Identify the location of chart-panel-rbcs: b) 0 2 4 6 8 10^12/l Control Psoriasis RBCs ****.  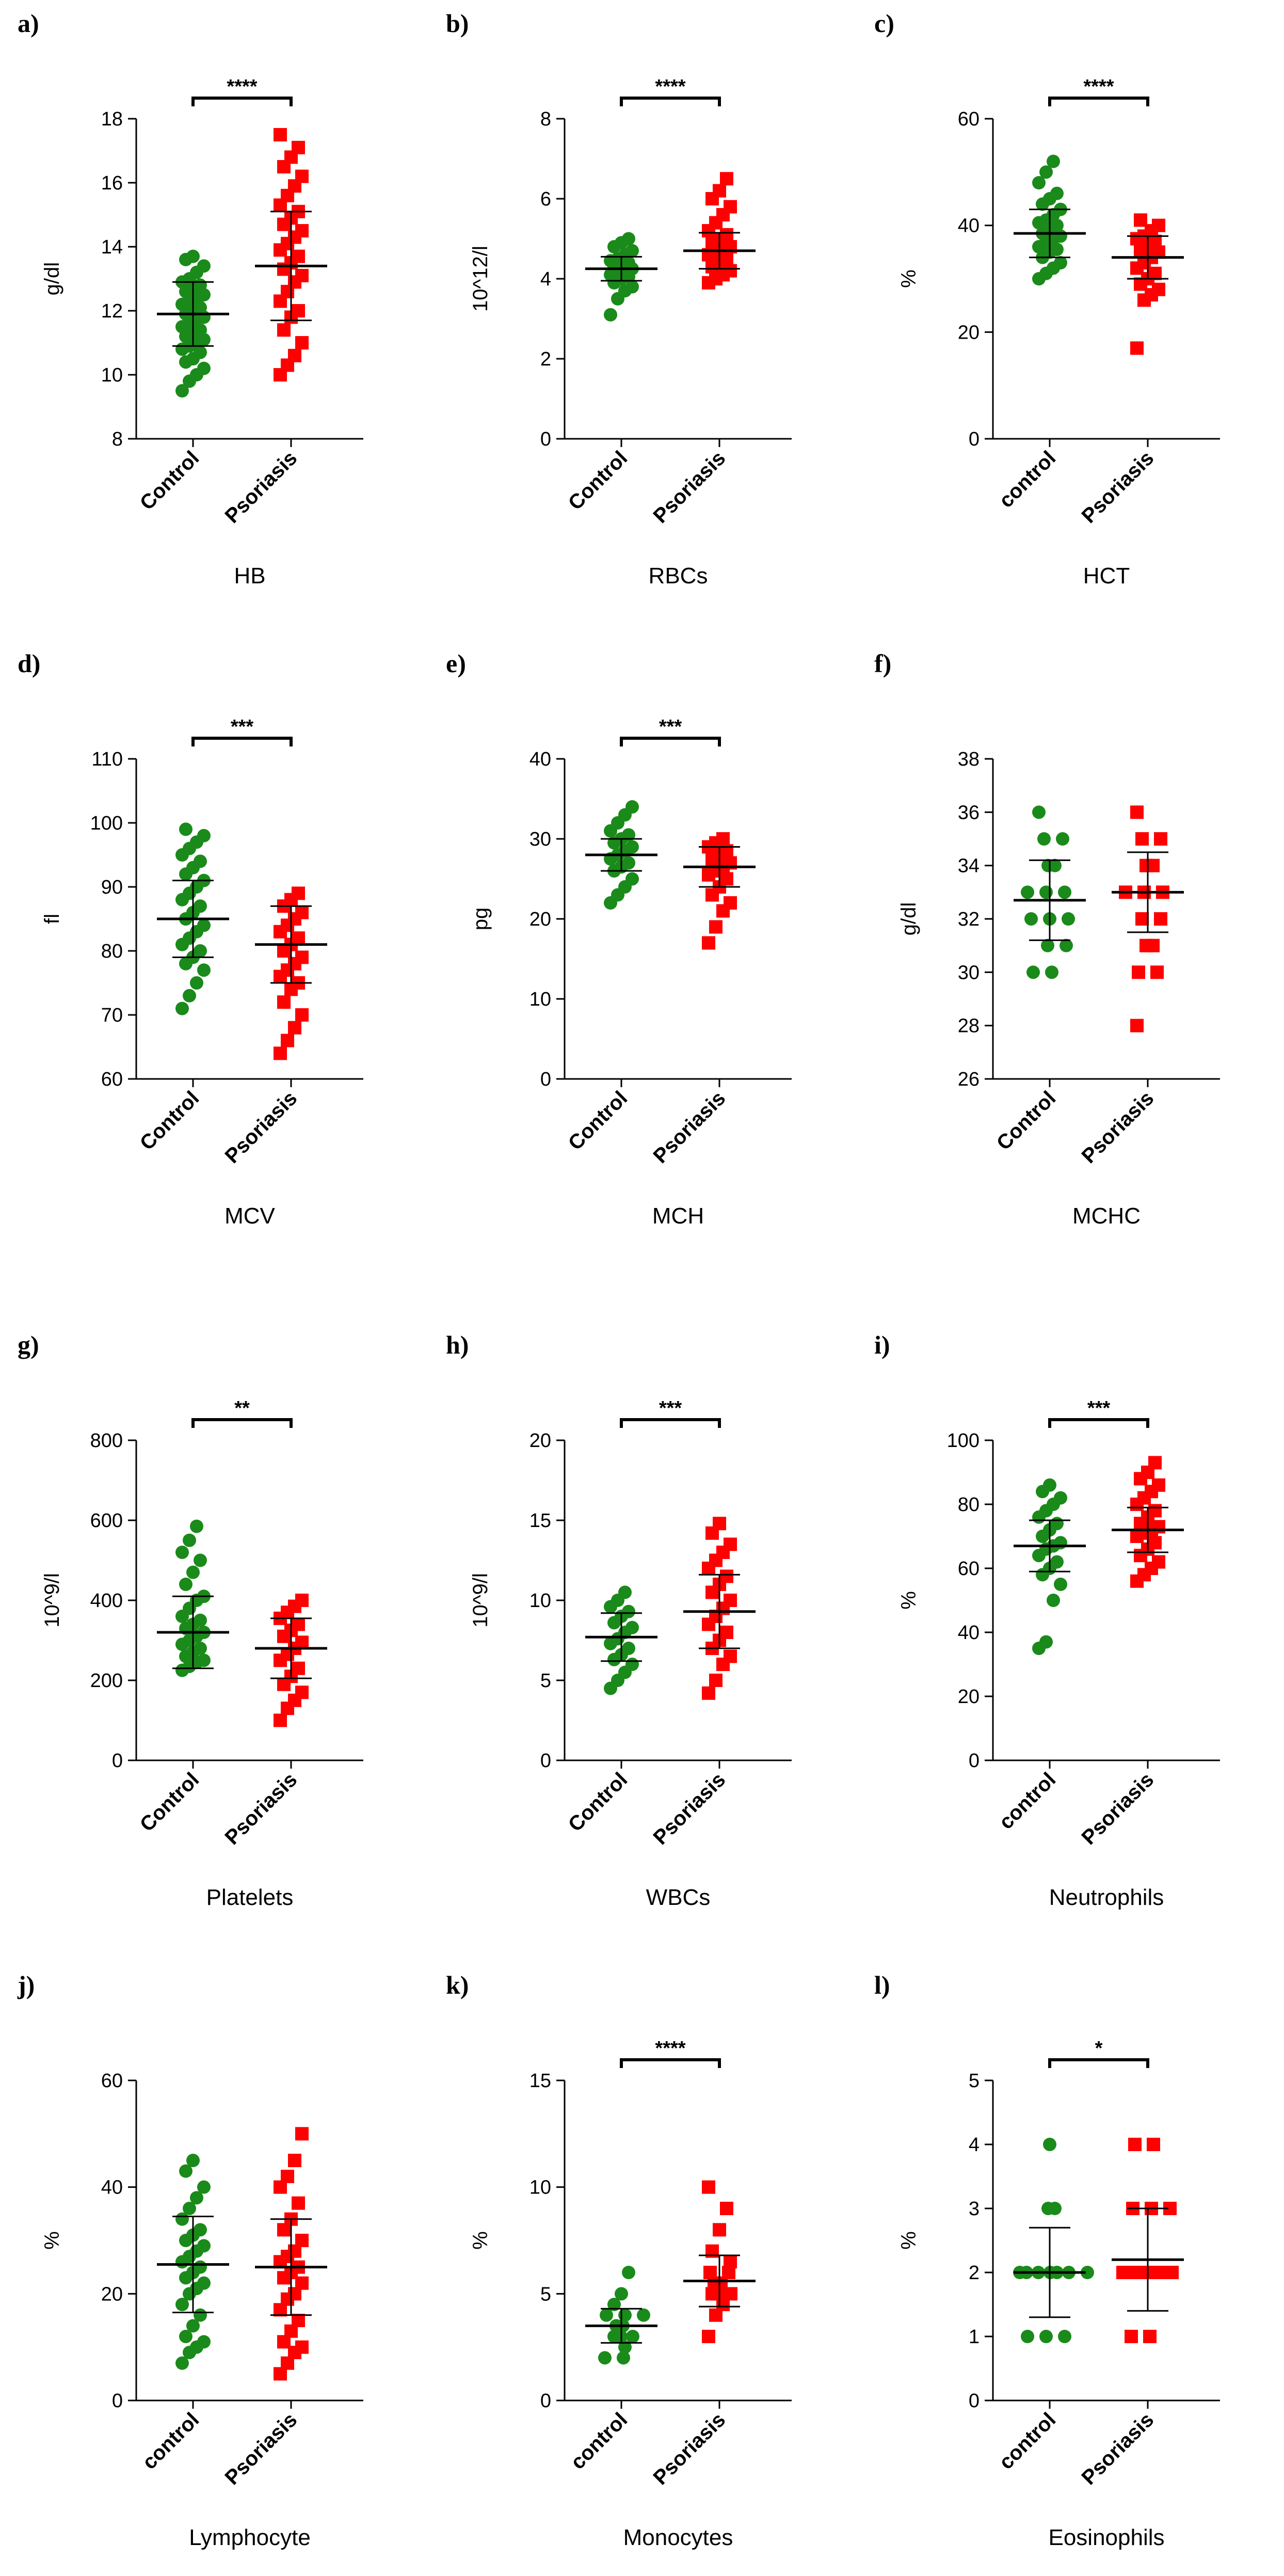
(644, 309).